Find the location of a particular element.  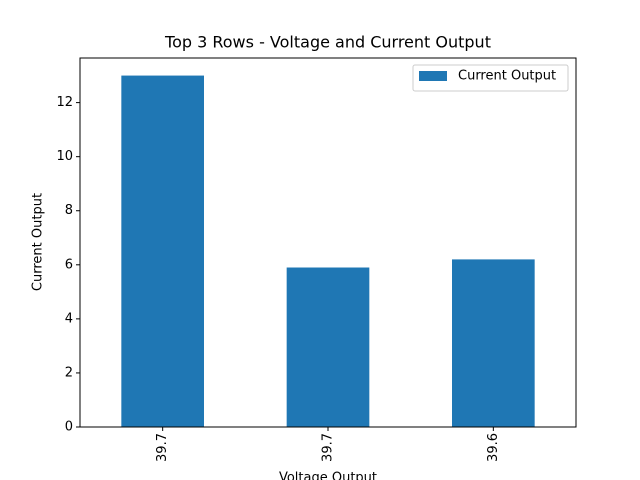

legend-label: Current Output is located at coordinates (507, 76).